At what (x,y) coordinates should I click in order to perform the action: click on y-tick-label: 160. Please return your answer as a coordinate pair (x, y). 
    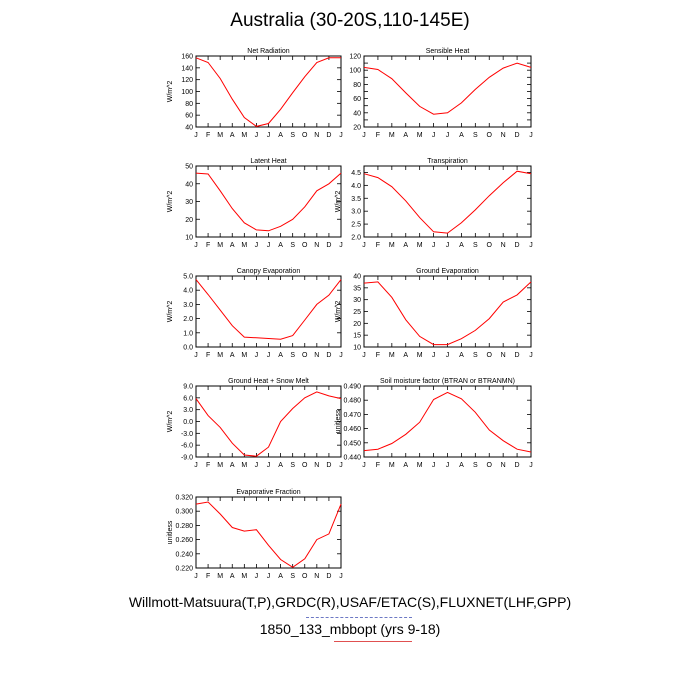
    Looking at the image, I should click on (187, 57).